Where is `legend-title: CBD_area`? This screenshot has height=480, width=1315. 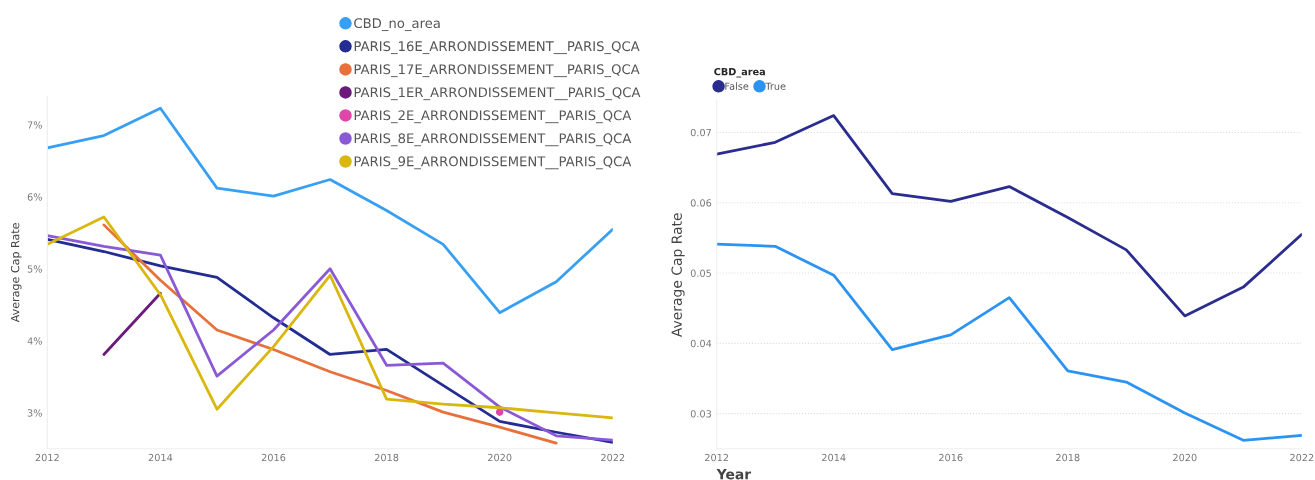 legend-title: CBD_area is located at coordinates (739, 72).